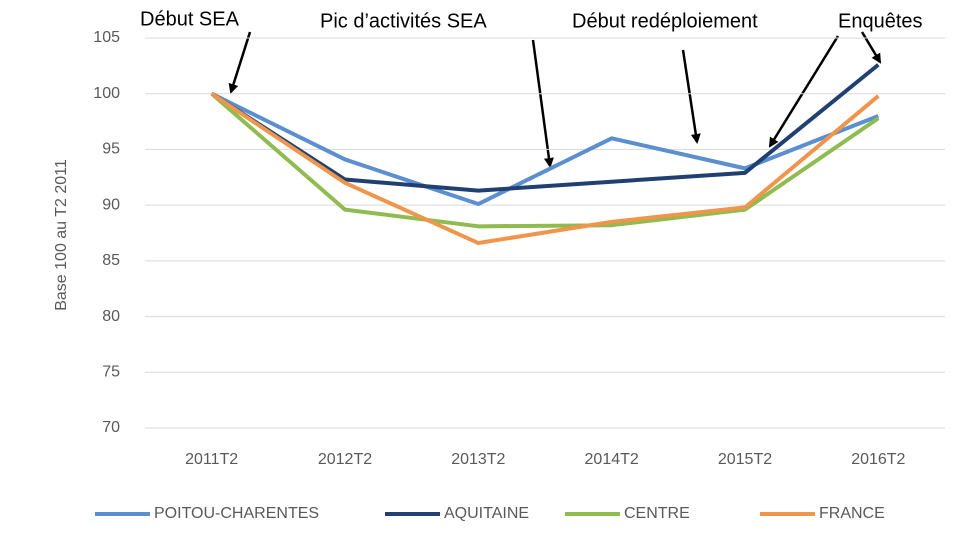 The height and width of the screenshot is (548, 961). Describe the element at coordinates (106, 37) in the screenshot. I see `y-tick-label: 105` at that location.